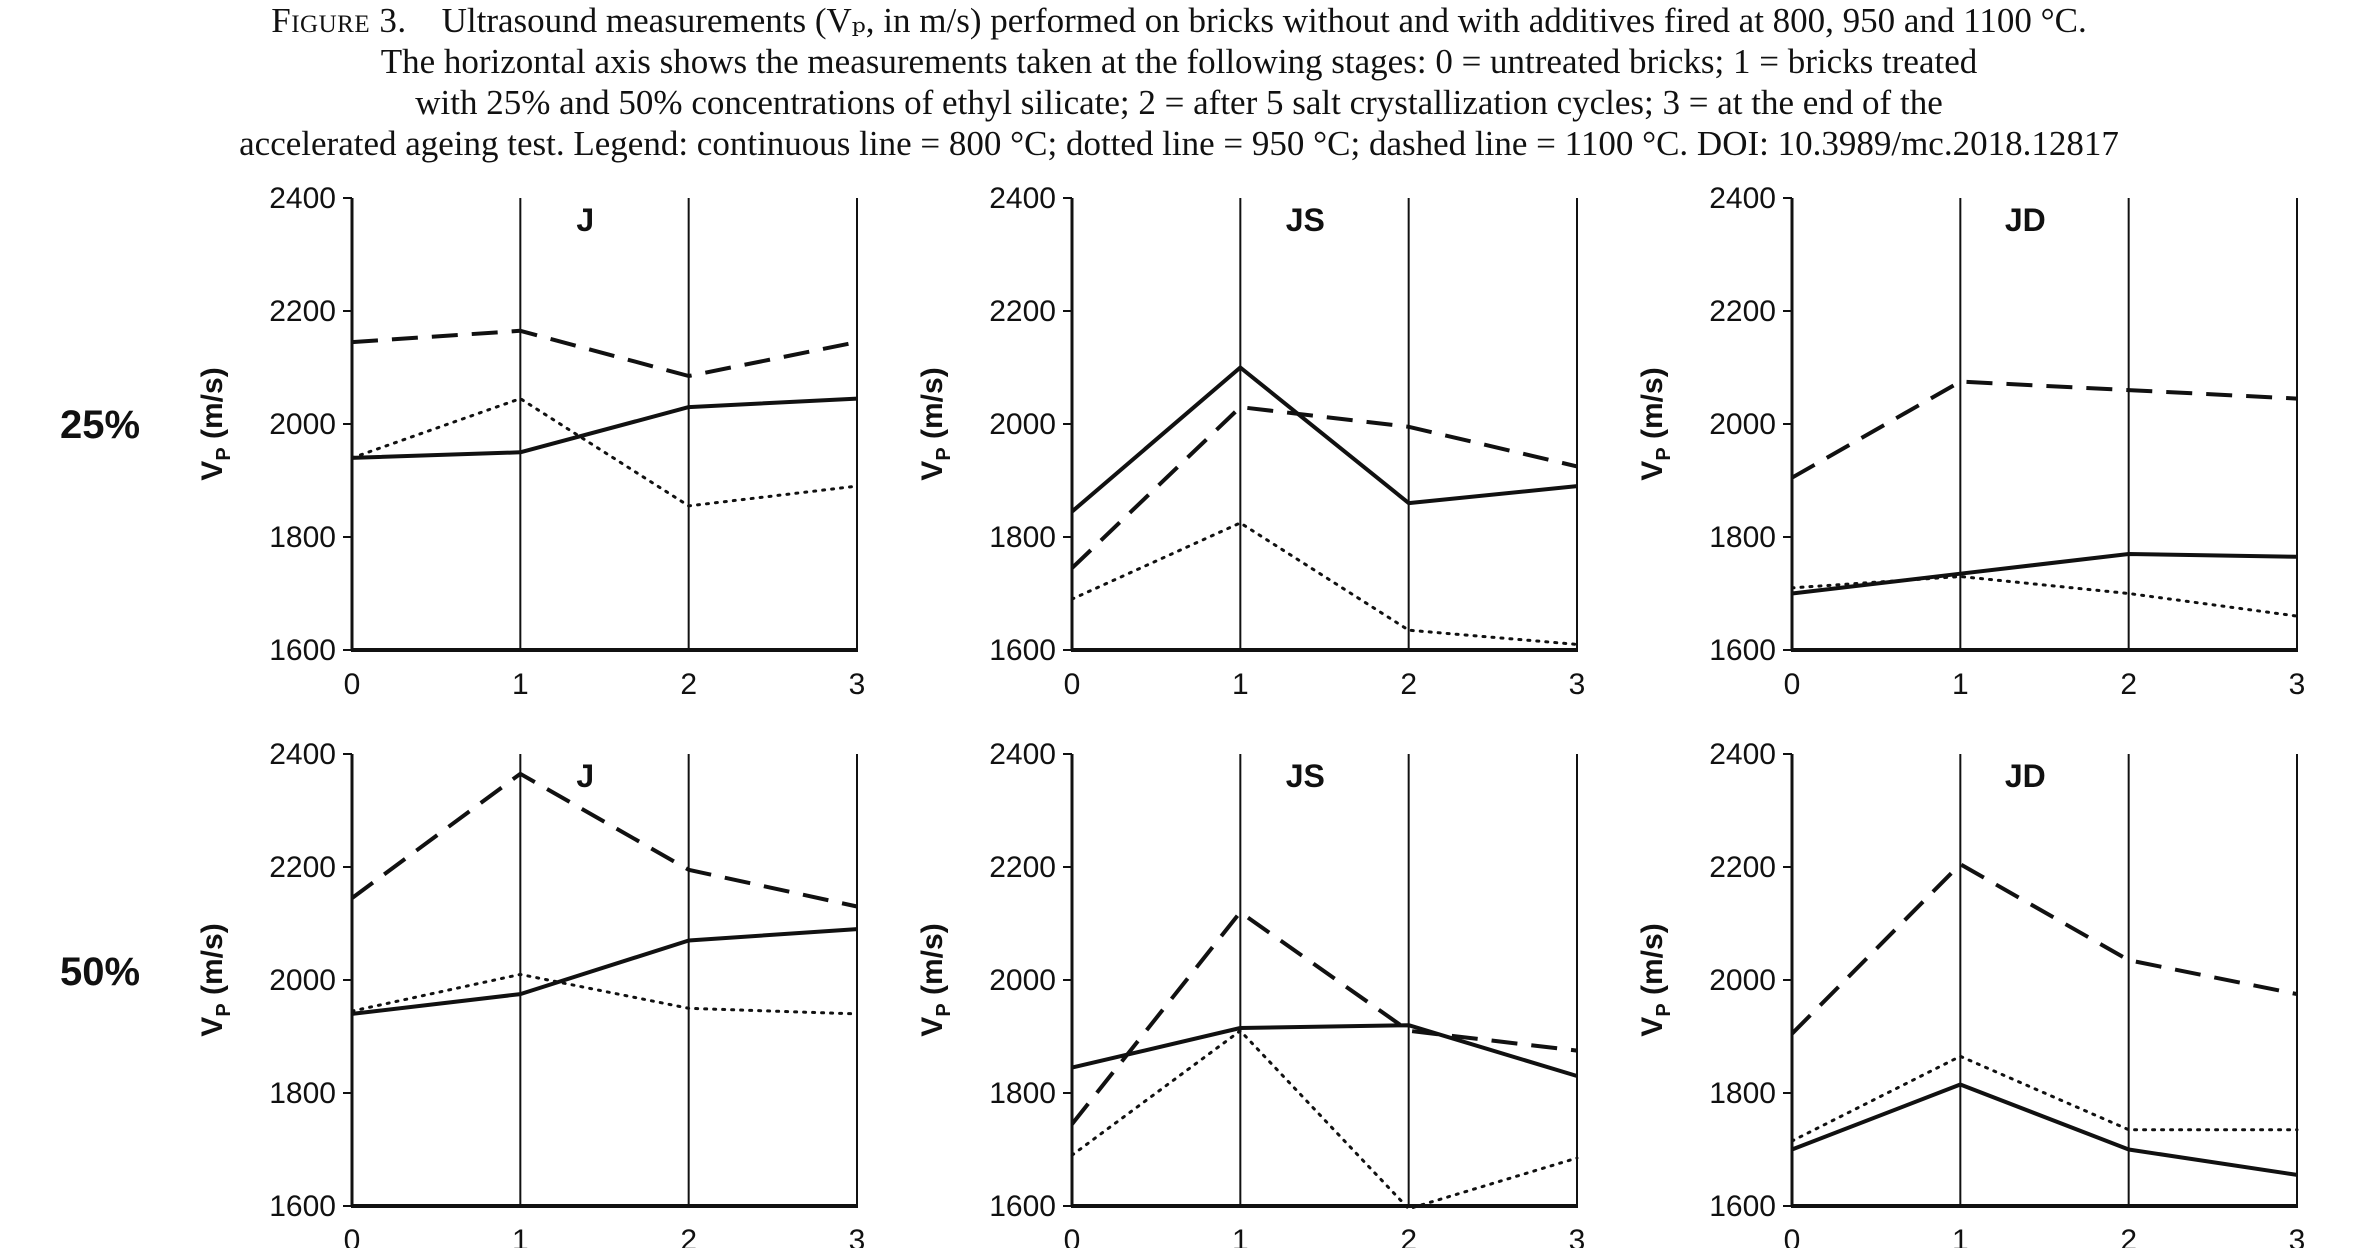  What do you see at coordinates (100, 972) in the screenshot?
I see `row-label-50: 50%` at bounding box center [100, 972].